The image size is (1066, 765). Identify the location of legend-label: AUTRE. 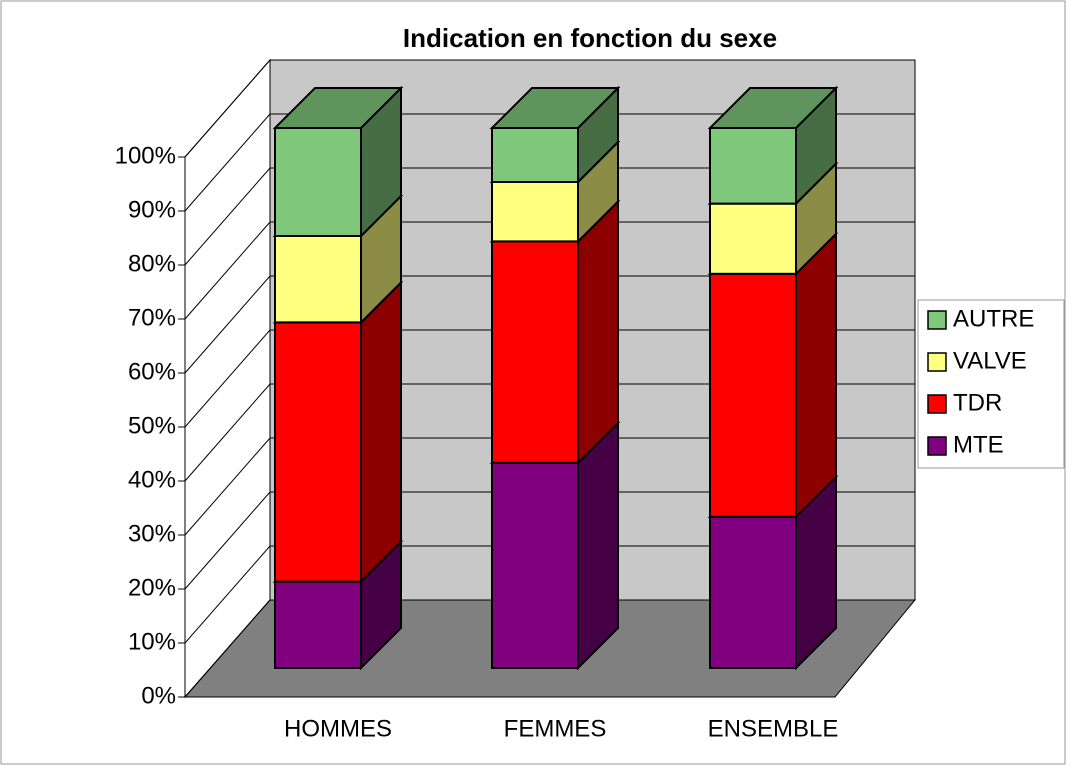
(993, 318).